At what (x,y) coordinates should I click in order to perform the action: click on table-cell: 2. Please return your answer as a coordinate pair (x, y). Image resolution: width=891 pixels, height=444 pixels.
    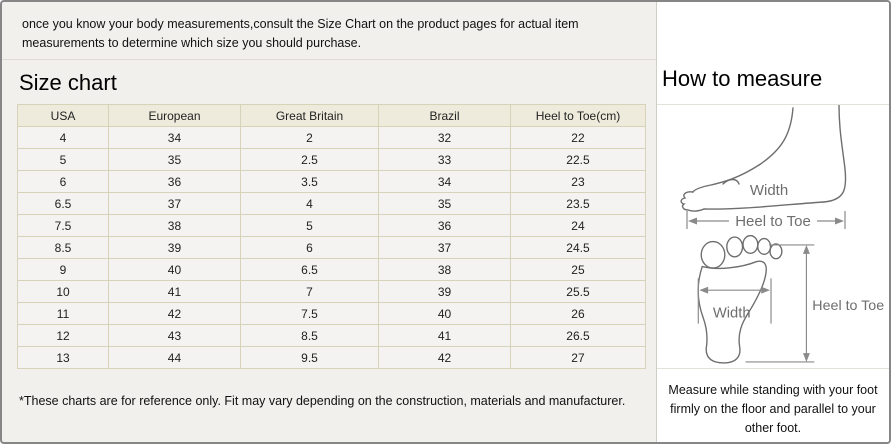
    Looking at the image, I should click on (309, 138).